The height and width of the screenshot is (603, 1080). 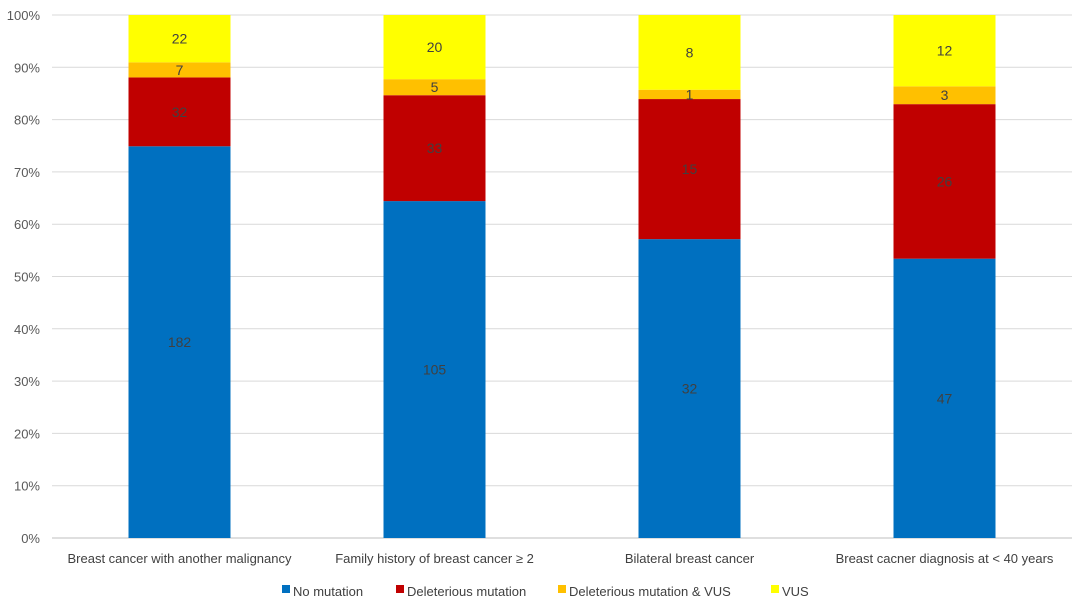 I want to click on y-tick-label: 90%, so click(x=27, y=67).